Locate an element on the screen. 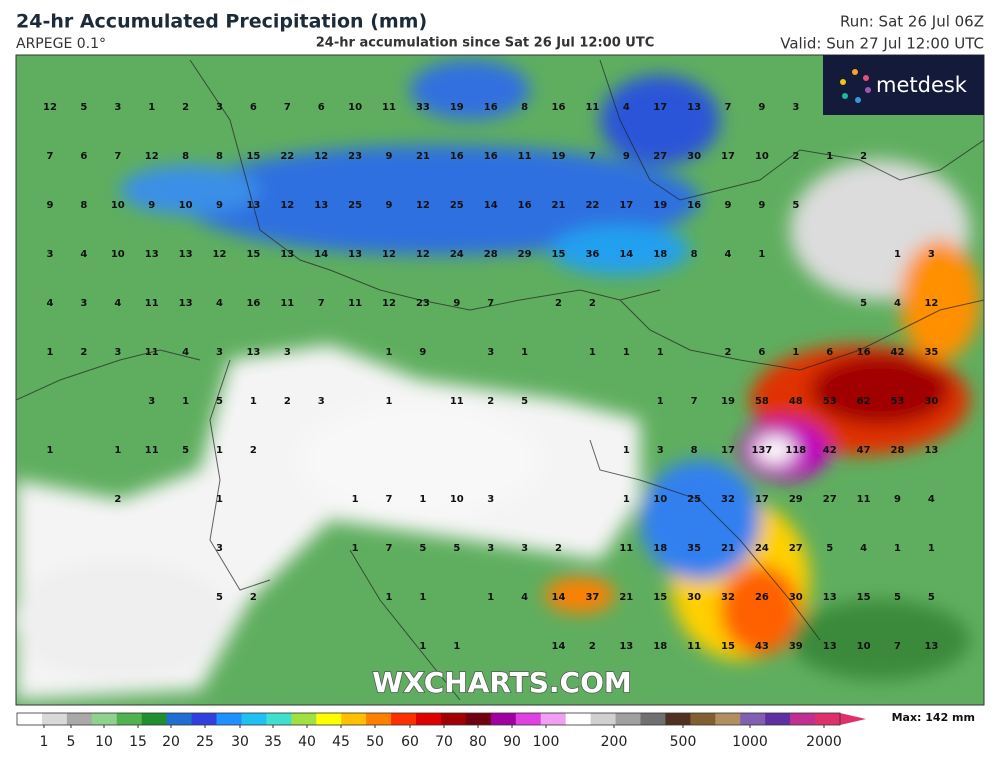  colorbar-tick-label: 10 is located at coordinates (104, 742).